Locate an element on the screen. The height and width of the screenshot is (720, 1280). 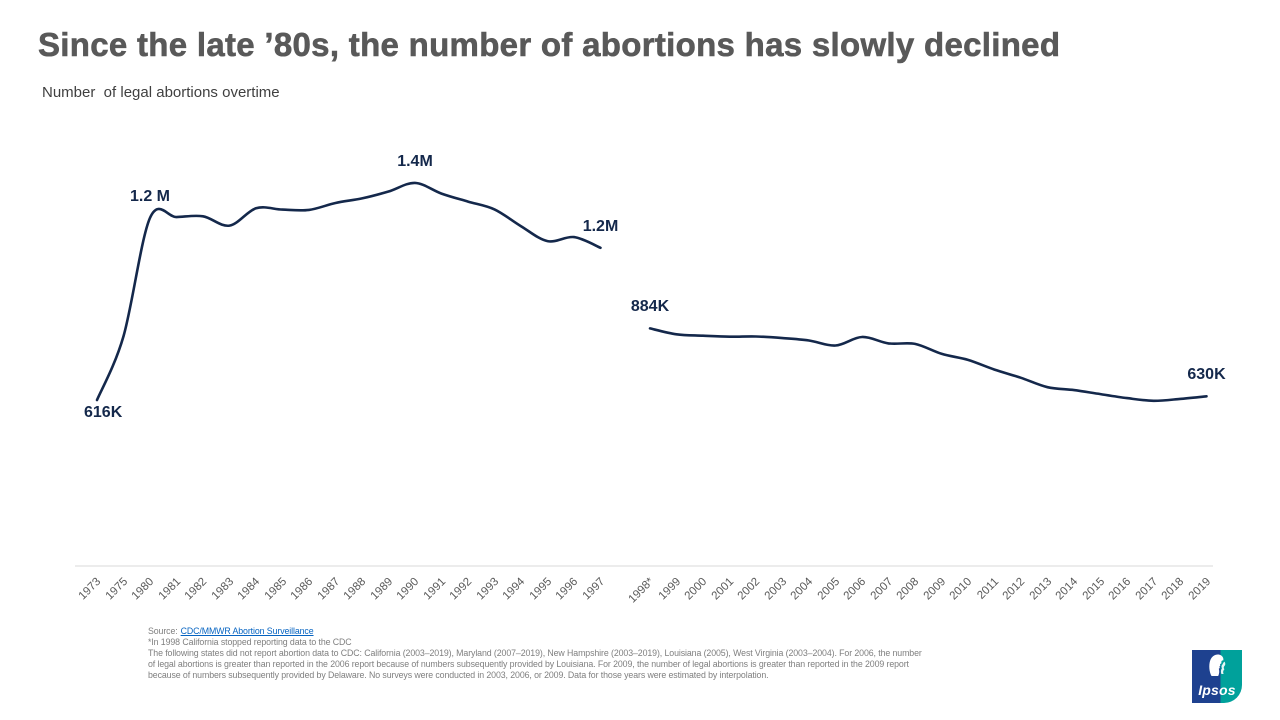
ipsos-profile-icon is located at coordinates (1217, 665).